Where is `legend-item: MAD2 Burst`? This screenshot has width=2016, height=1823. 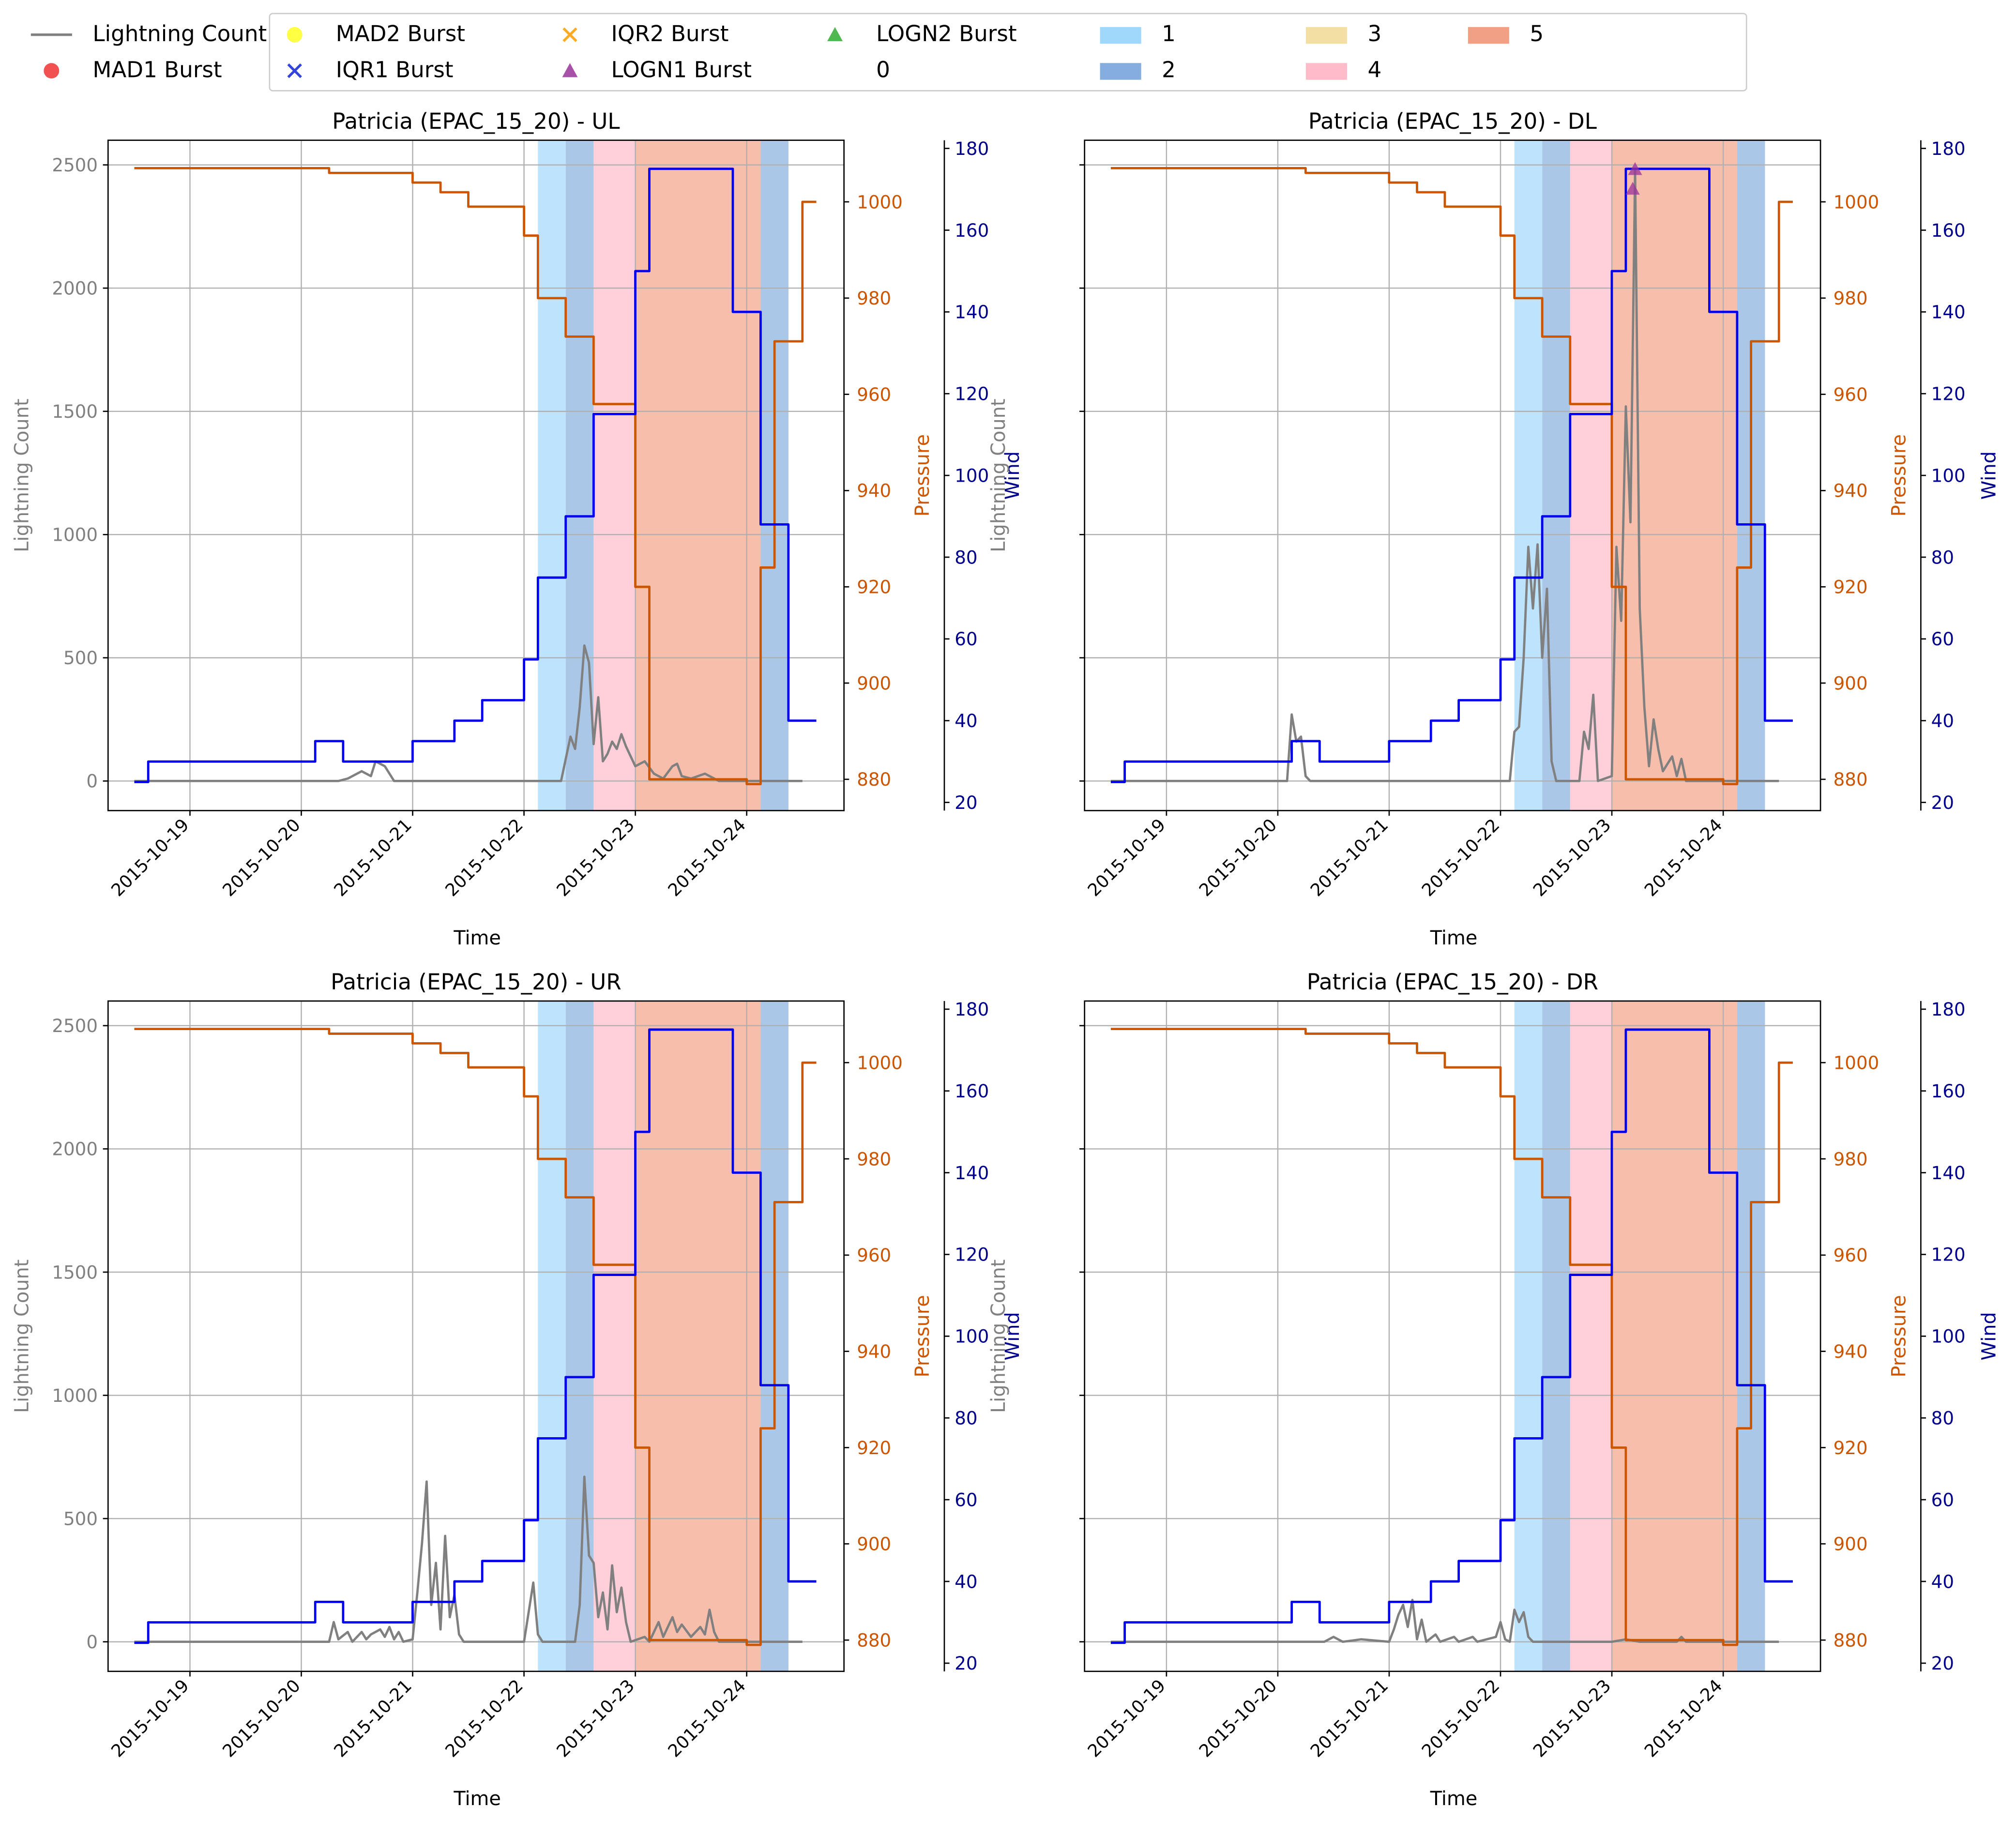
legend-item: MAD2 Burst is located at coordinates (368, 34).